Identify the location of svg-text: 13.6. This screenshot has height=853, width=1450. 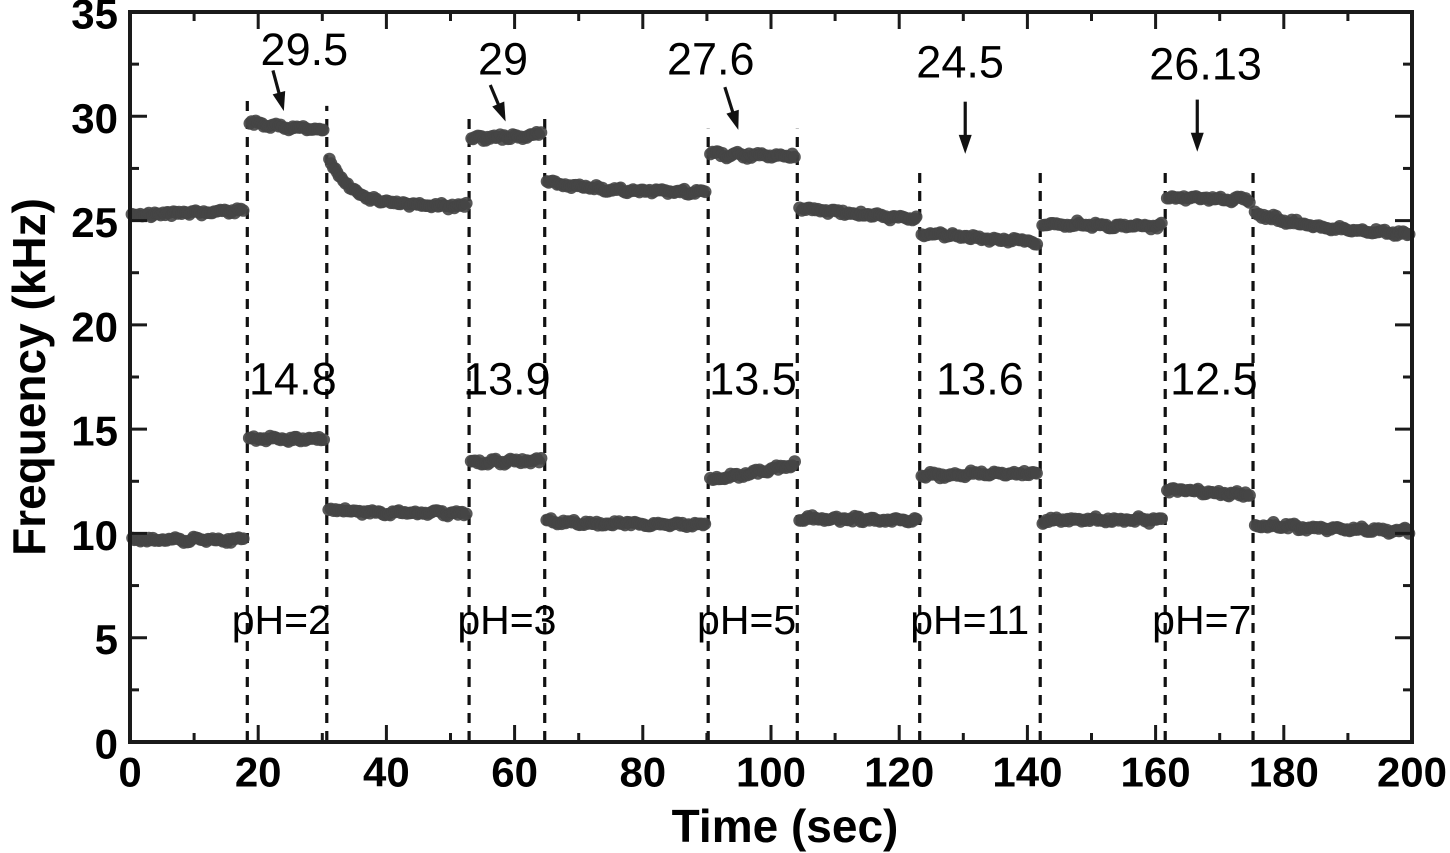
(980, 379).